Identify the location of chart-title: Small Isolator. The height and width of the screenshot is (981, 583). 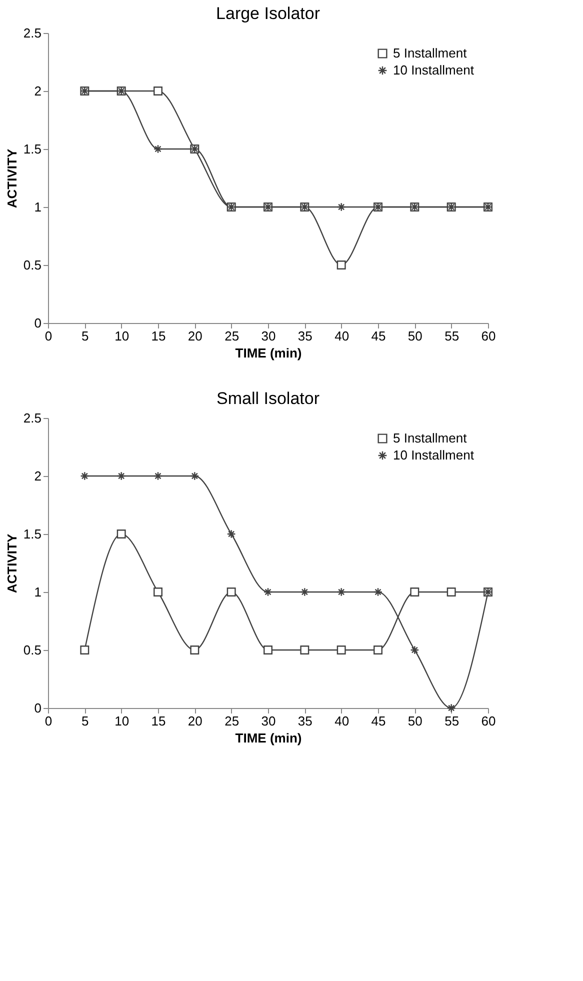
(268, 398).